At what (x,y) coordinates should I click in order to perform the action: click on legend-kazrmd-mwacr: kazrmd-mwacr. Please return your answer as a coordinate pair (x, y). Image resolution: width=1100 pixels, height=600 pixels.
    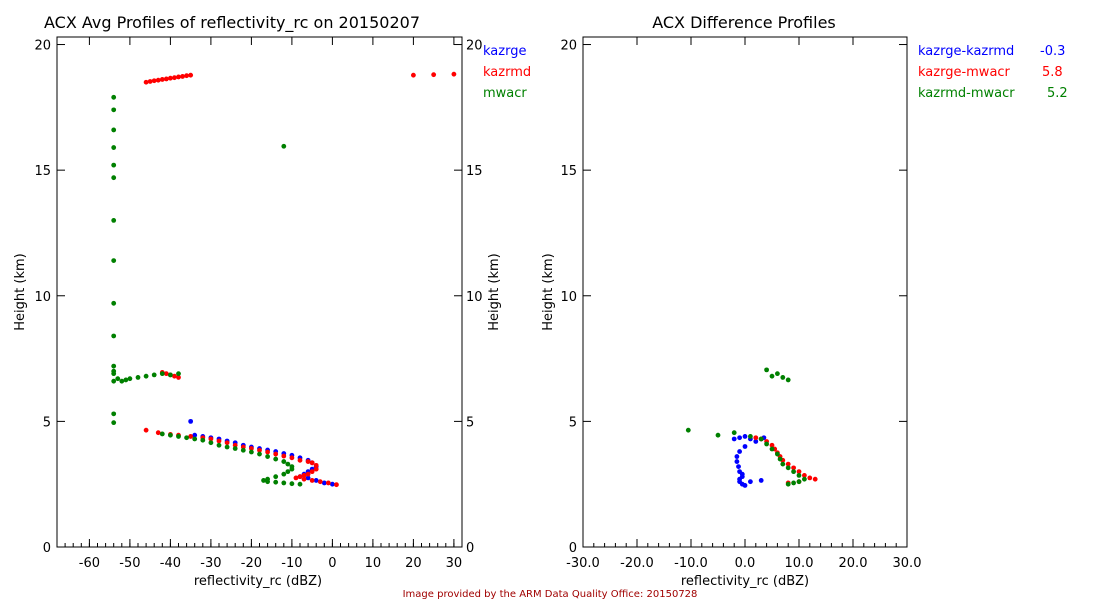
    Looking at the image, I should click on (966, 93).